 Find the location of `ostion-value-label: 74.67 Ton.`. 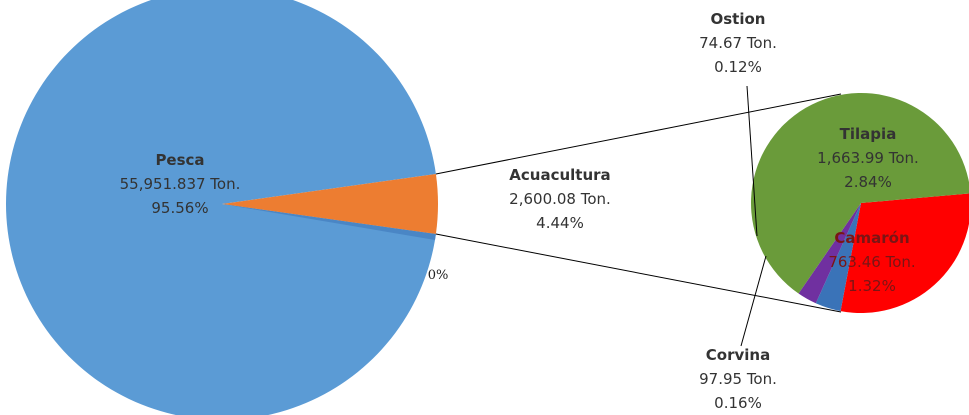

ostion-value-label: 74.67 Ton. is located at coordinates (738, 43).